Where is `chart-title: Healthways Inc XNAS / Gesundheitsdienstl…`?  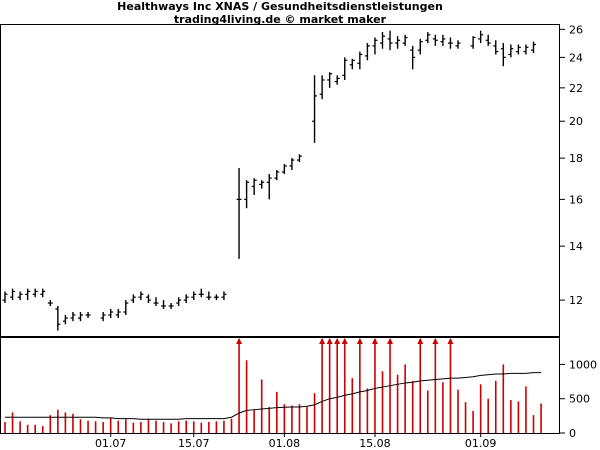
chart-title: Healthways Inc XNAS / Gesundheitsdienstl… is located at coordinates (280, 6).